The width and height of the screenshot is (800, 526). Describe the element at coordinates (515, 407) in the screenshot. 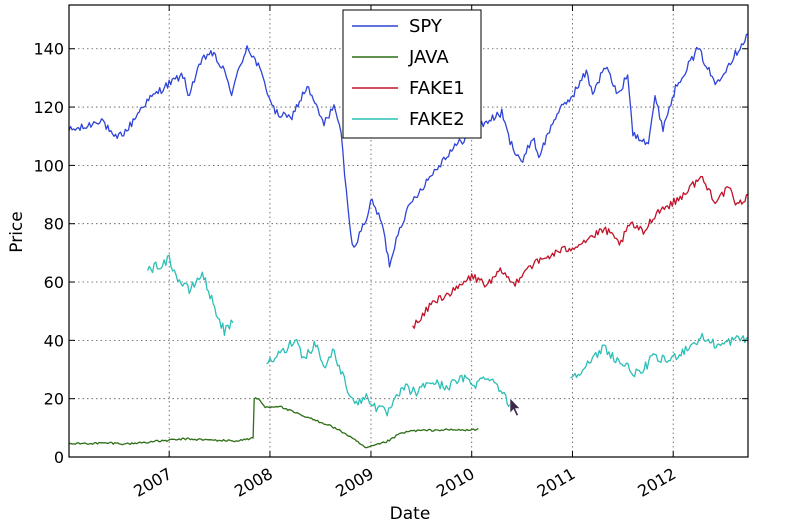

I see `mouse-cursor-icon` at that location.